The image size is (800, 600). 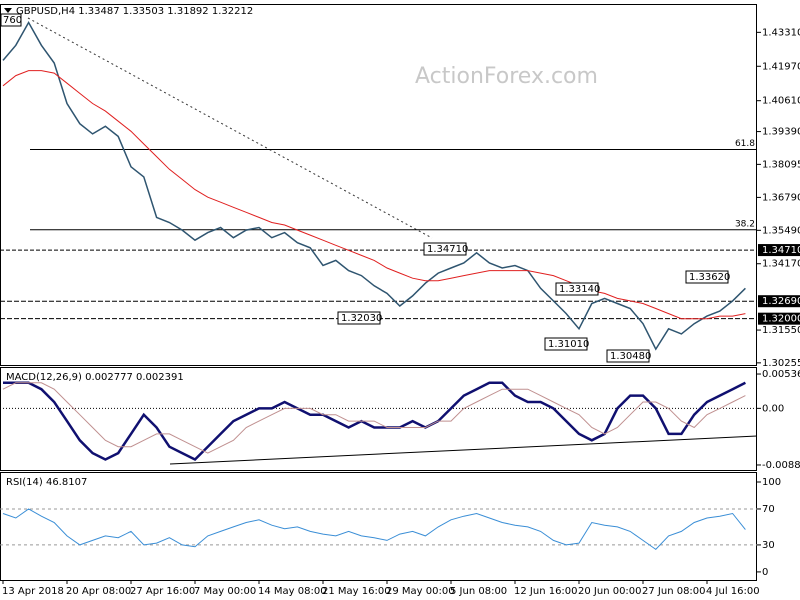 What do you see at coordinates (768, 545) in the screenshot?
I see `y-tick-label: 30` at bounding box center [768, 545].